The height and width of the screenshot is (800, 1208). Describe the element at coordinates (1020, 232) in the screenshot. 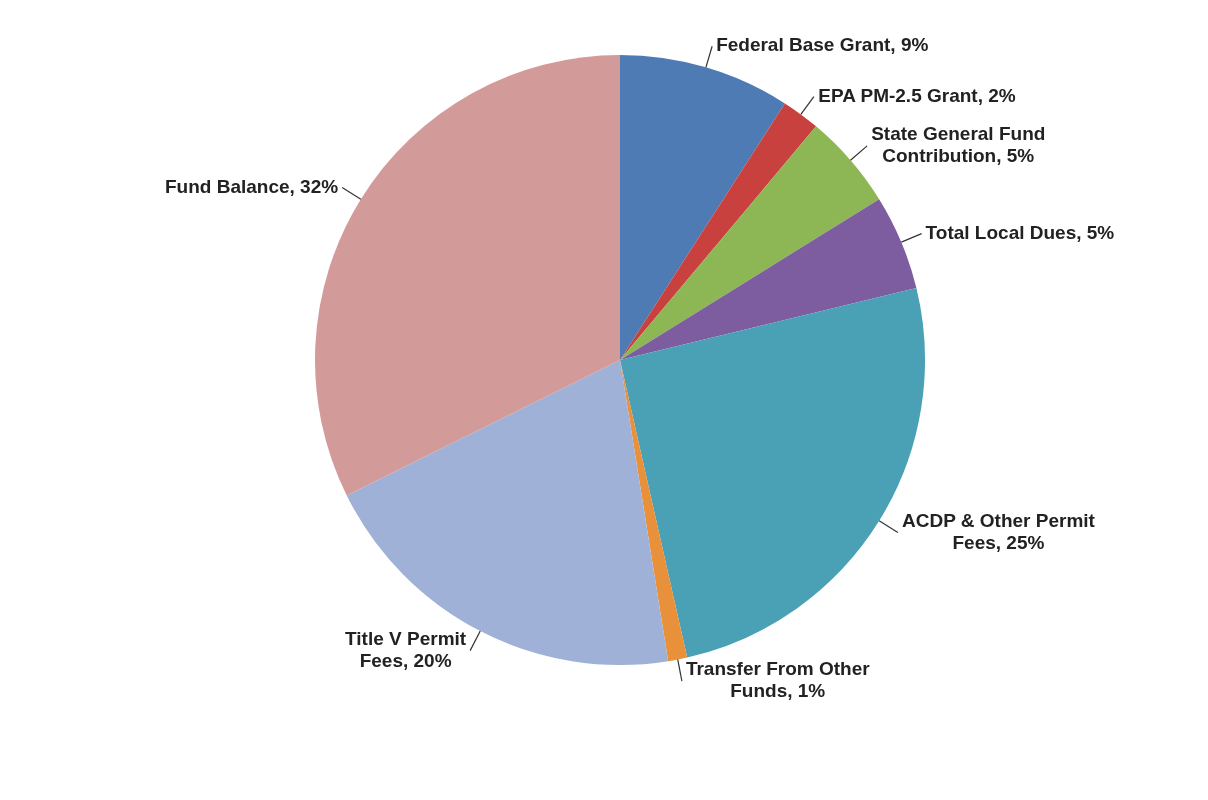

I see `slice-label: Total Local Dues, 5%` at that location.